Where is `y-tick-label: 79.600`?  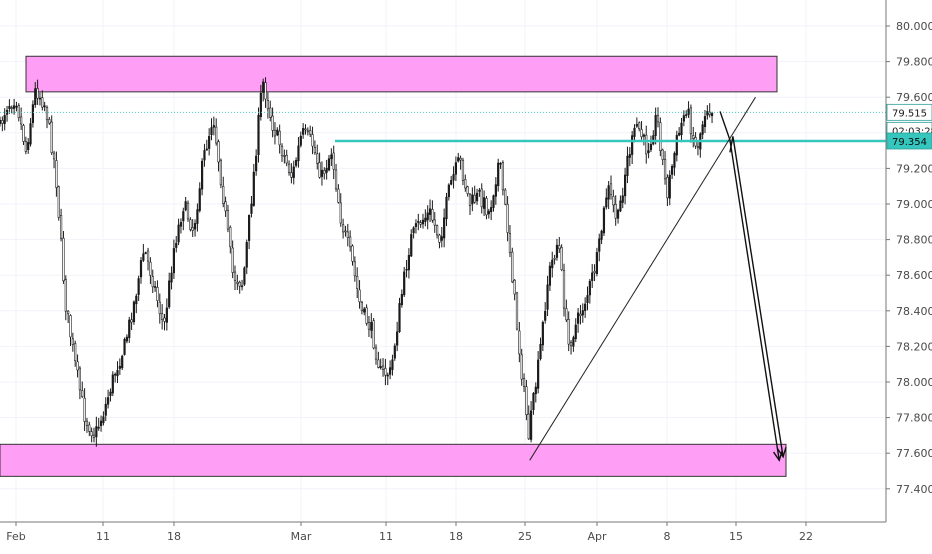 y-tick-label: 79.600 is located at coordinates (914, 97).